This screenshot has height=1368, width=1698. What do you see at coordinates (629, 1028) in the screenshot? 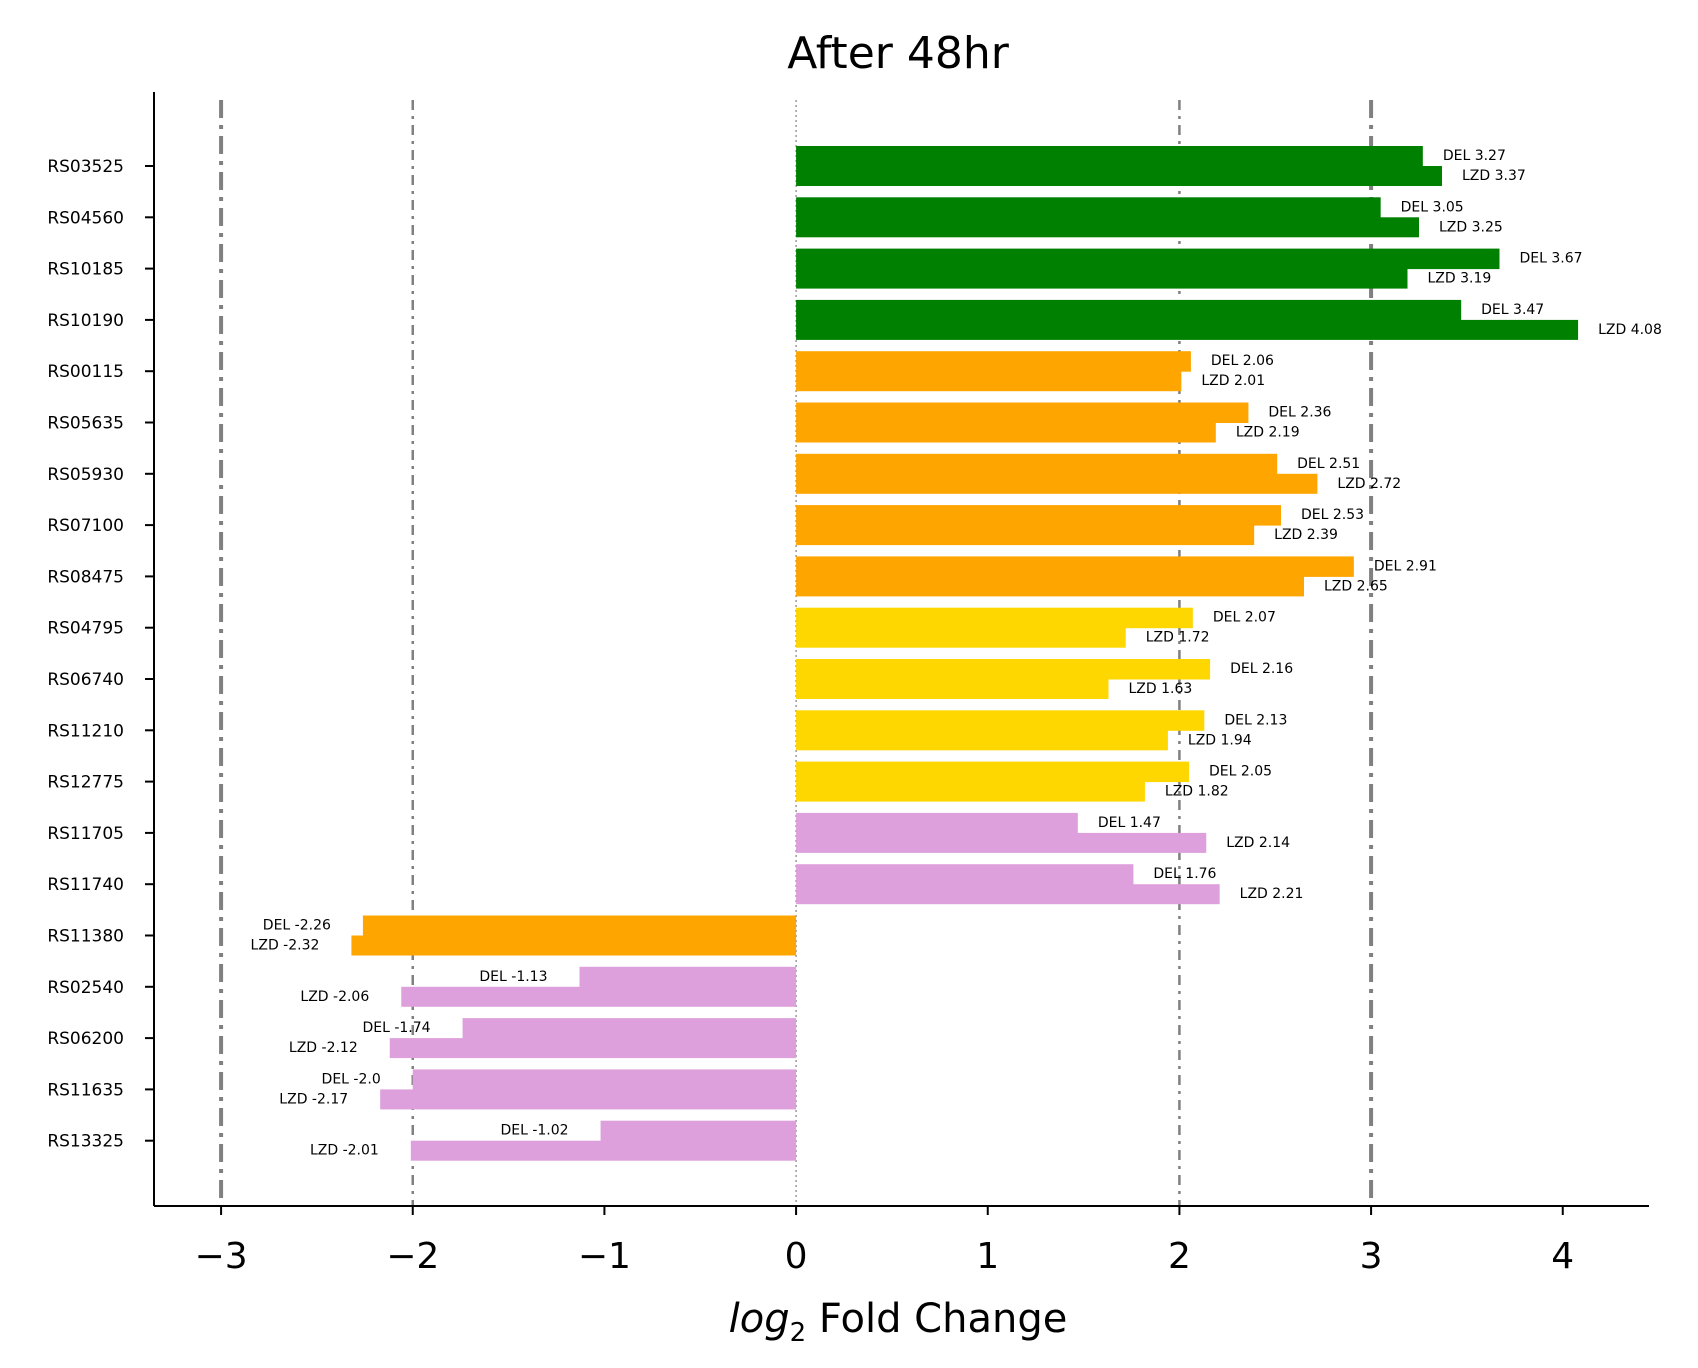
I see `bar-del-RS06200` at bounding box center [629, 1028].